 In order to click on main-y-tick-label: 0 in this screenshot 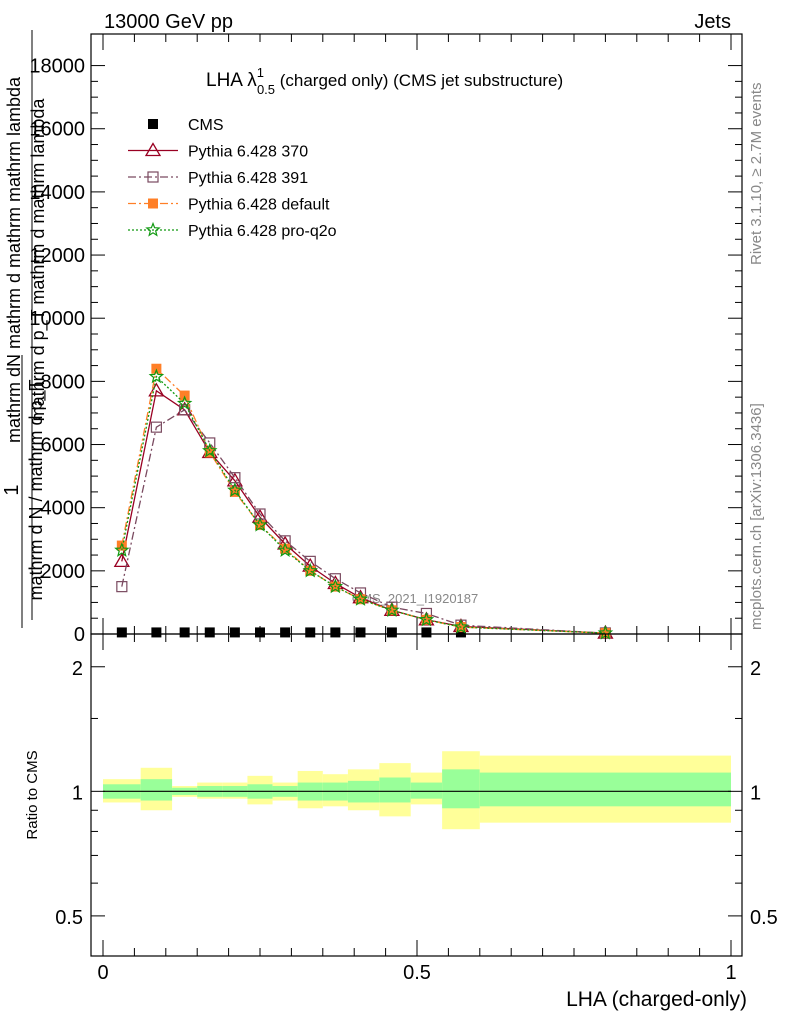, I will do `click(79, 635)`.